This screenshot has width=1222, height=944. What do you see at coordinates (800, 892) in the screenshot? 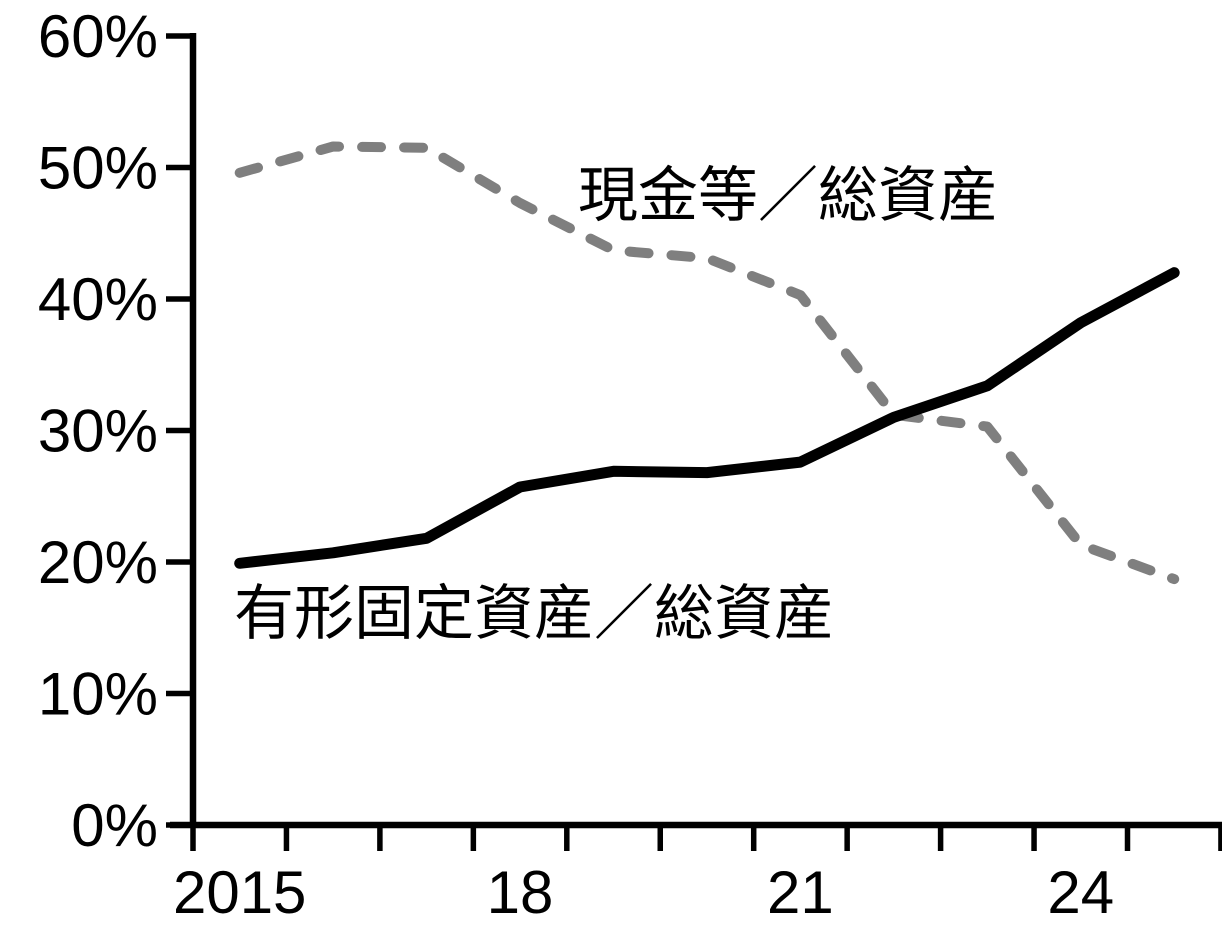
I see `x-tick-label: 21` at bounding box center [800, 892].